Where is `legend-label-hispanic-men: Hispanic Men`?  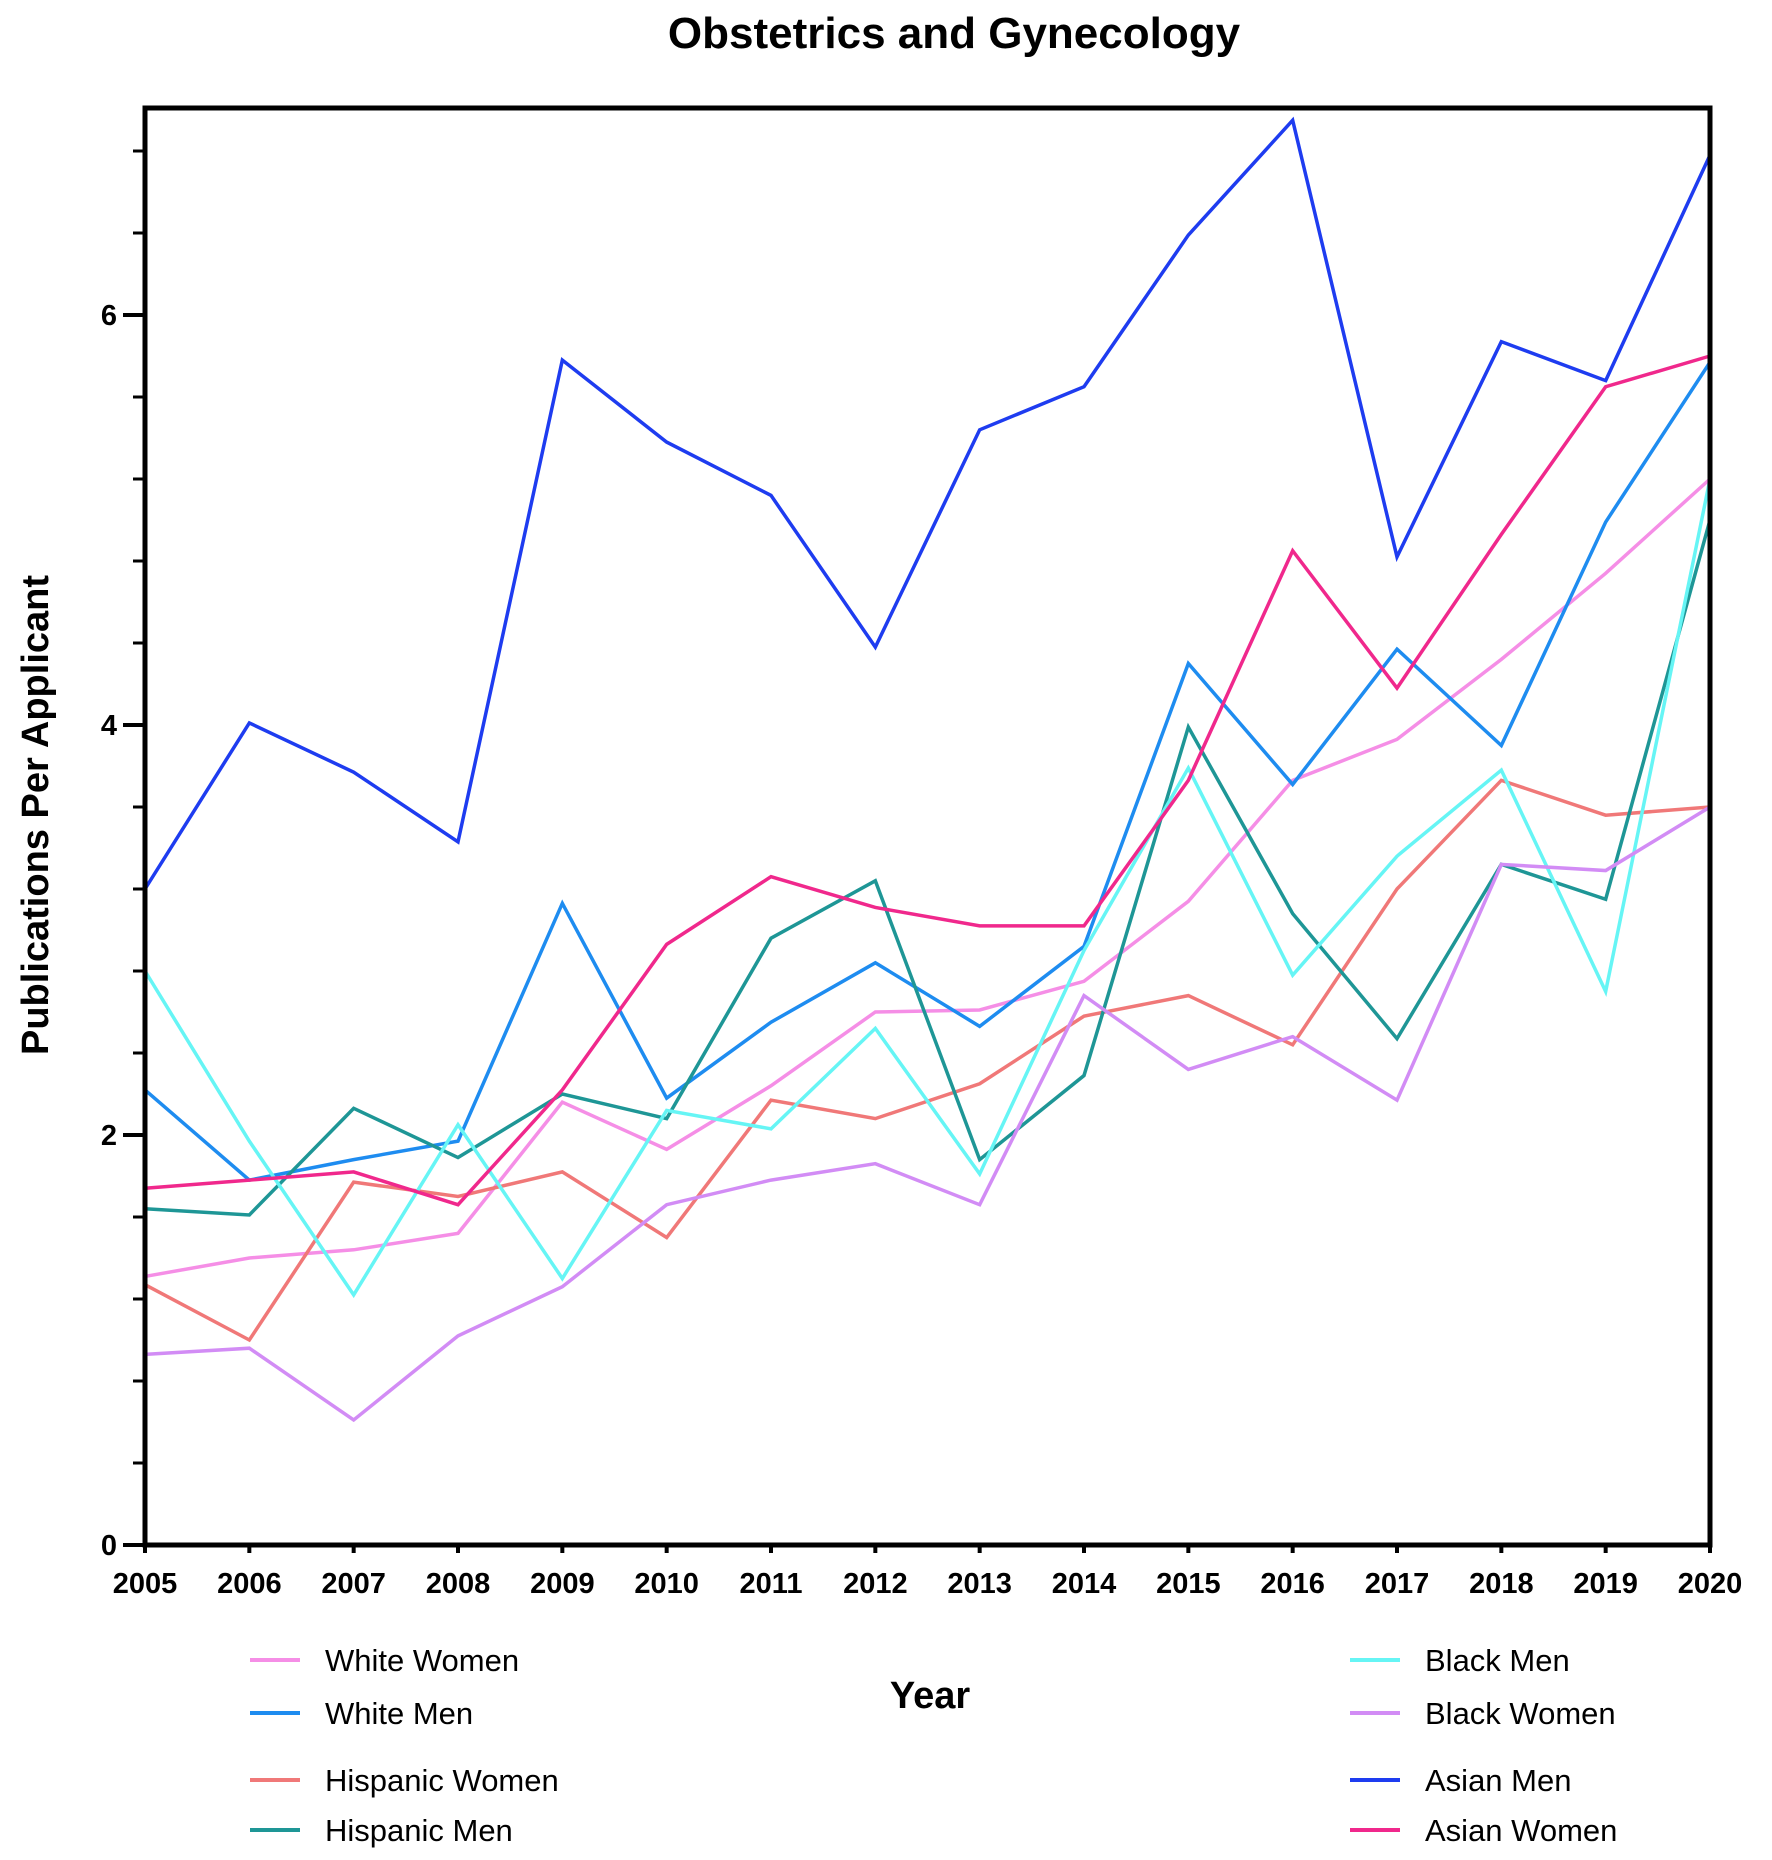
legend-label-hispanic-men: Hispanic Men is located at coordinates (419, 1830).